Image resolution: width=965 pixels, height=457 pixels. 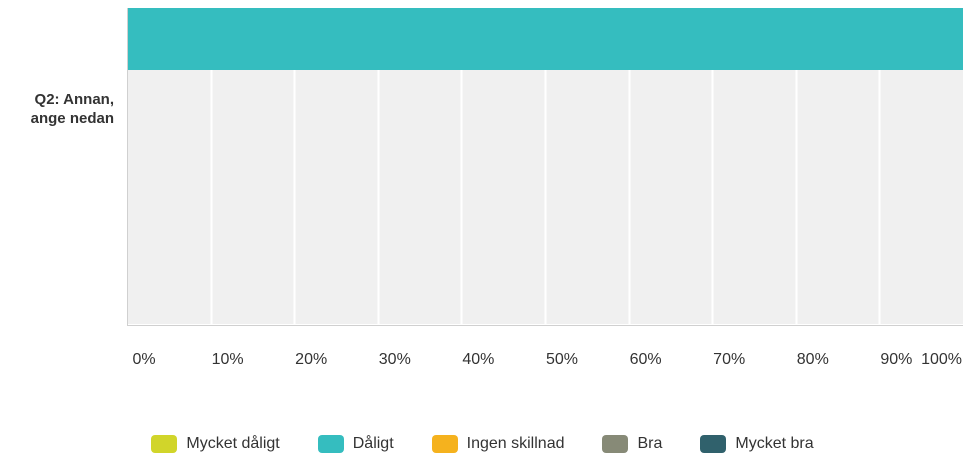 I want to click on category-labels: Q2: Annan, ange nedan, so click(x=72, y=109).